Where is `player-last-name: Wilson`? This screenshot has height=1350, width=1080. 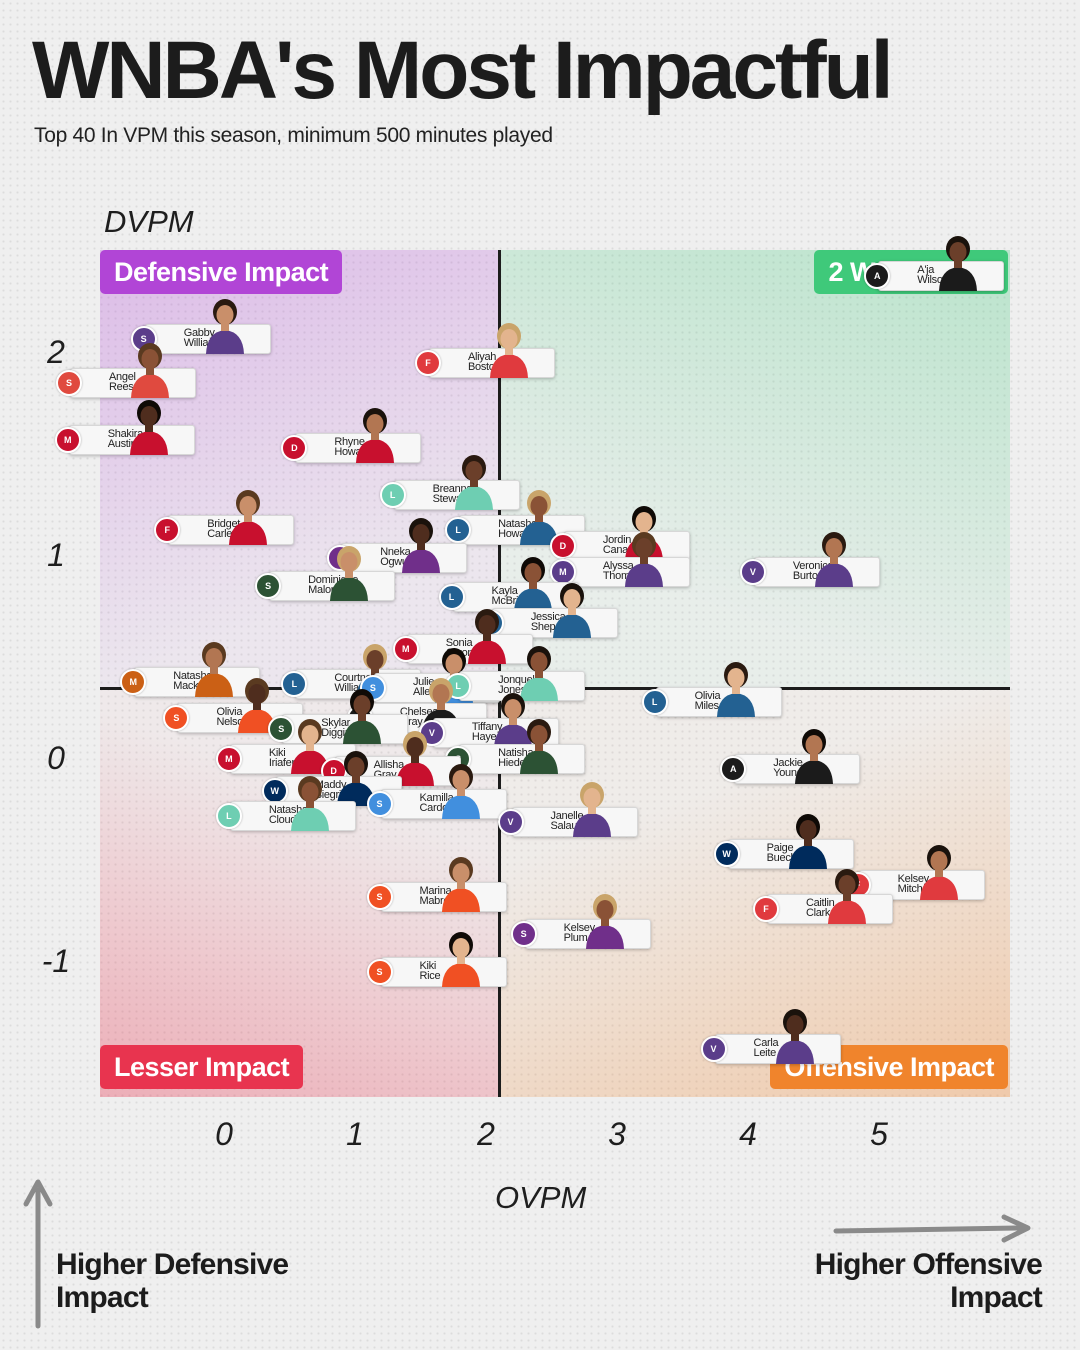
player-last-name: Wilson is located at coordinates (933, 279).